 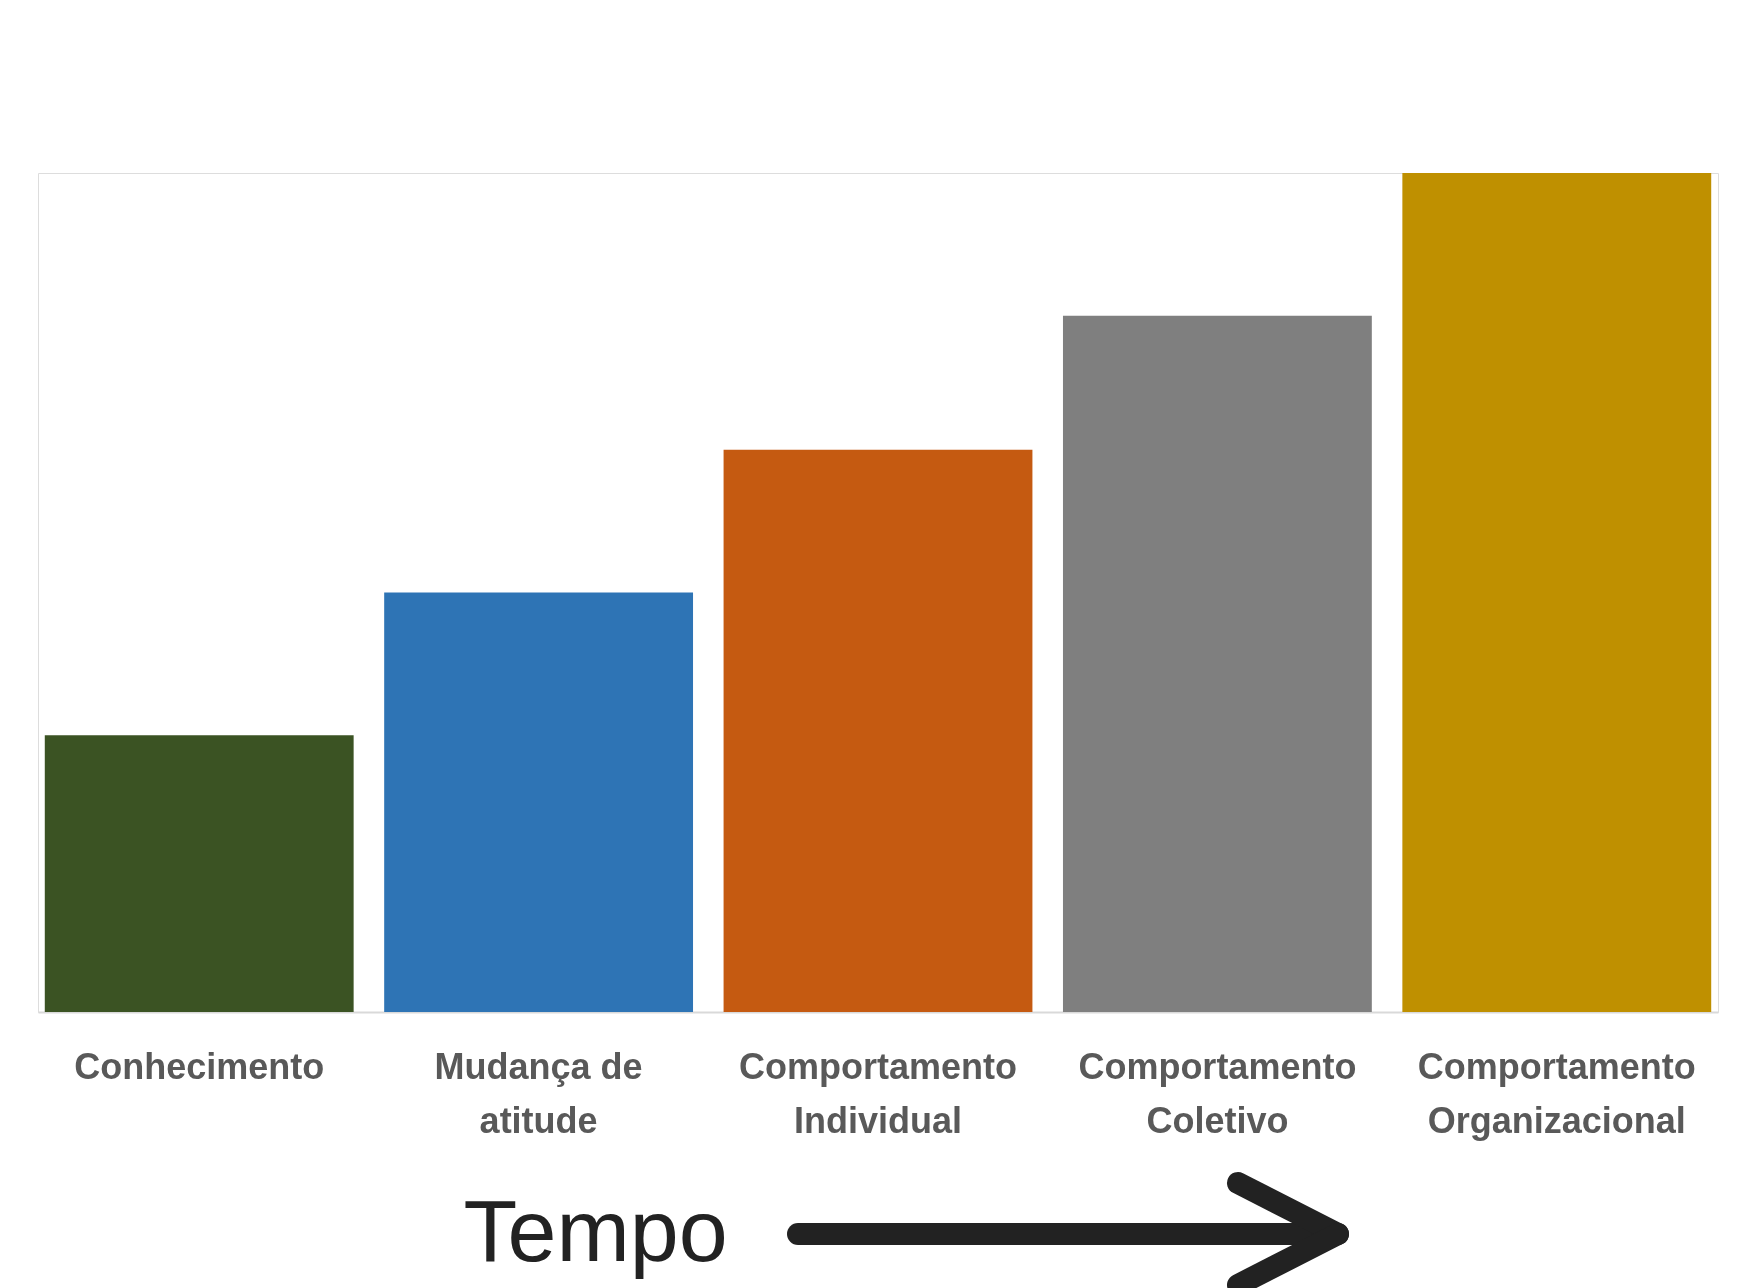 What do you see at coordinates (1217, 1093) in the screenshot?
I see `x-tick-label: Comportamento Coletivo` at bounding box center [1217, 1093].